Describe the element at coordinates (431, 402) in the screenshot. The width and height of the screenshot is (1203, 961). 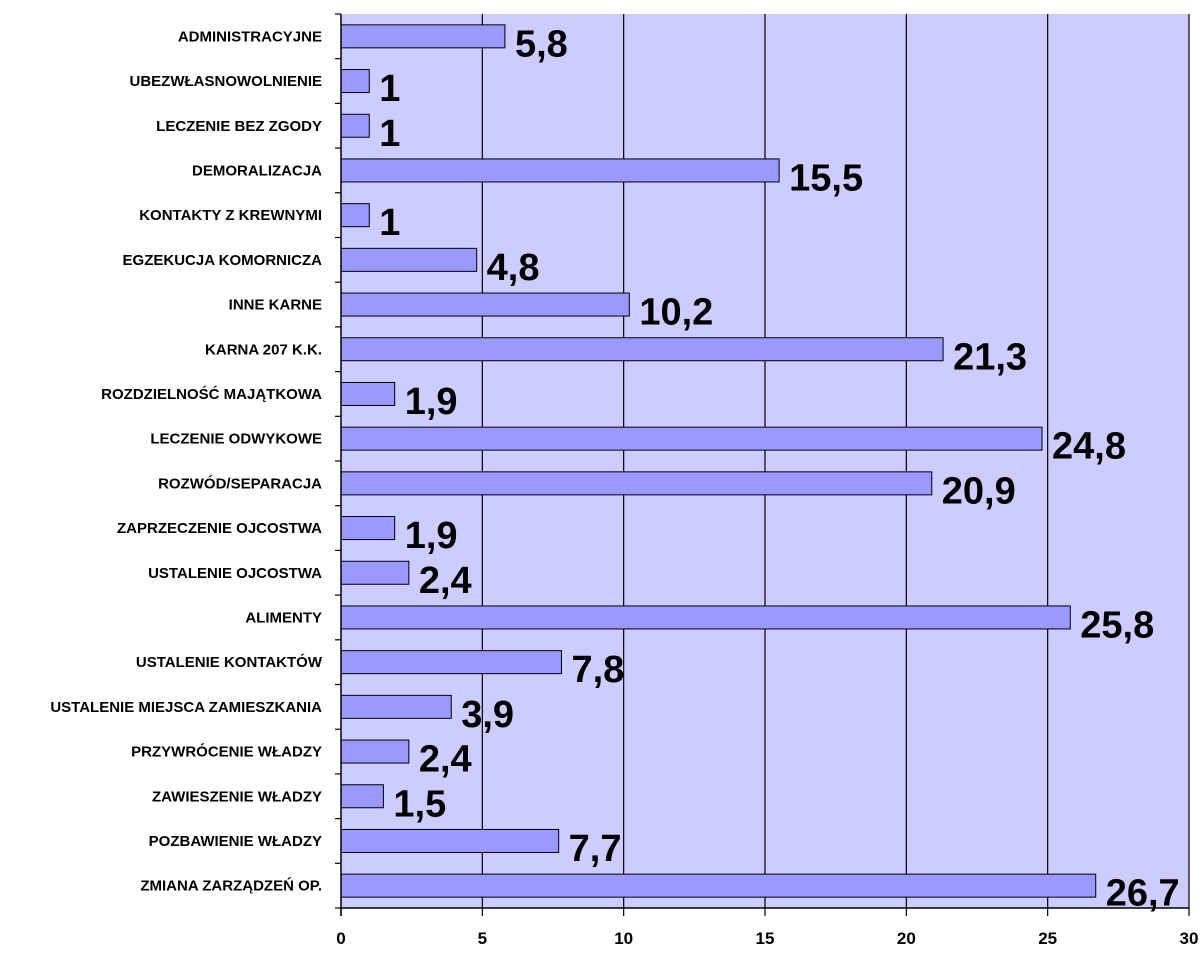
I see `data-label-9: 1,9` at that location.